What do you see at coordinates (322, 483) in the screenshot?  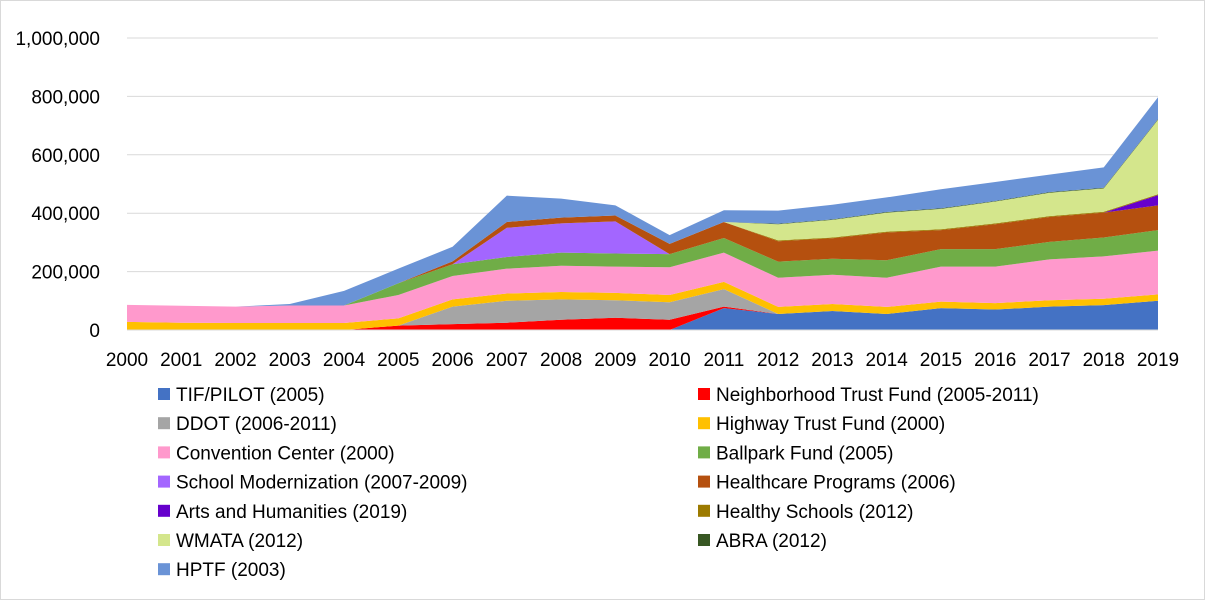 I see `legend-label: School Modernization (2007-2009)` at bounding box center [322, 483].